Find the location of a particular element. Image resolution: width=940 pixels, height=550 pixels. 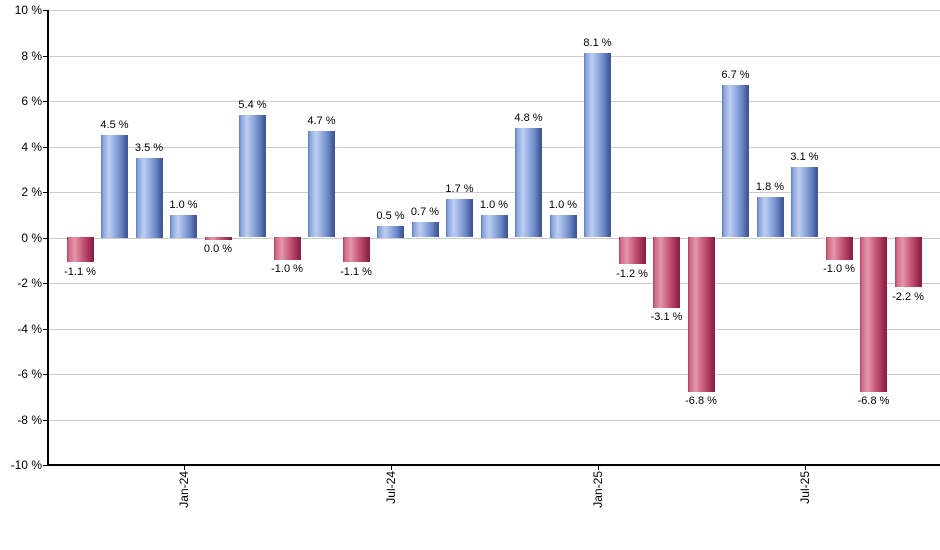

y-tick-label: 2 % is located at coordinates (31, 192).